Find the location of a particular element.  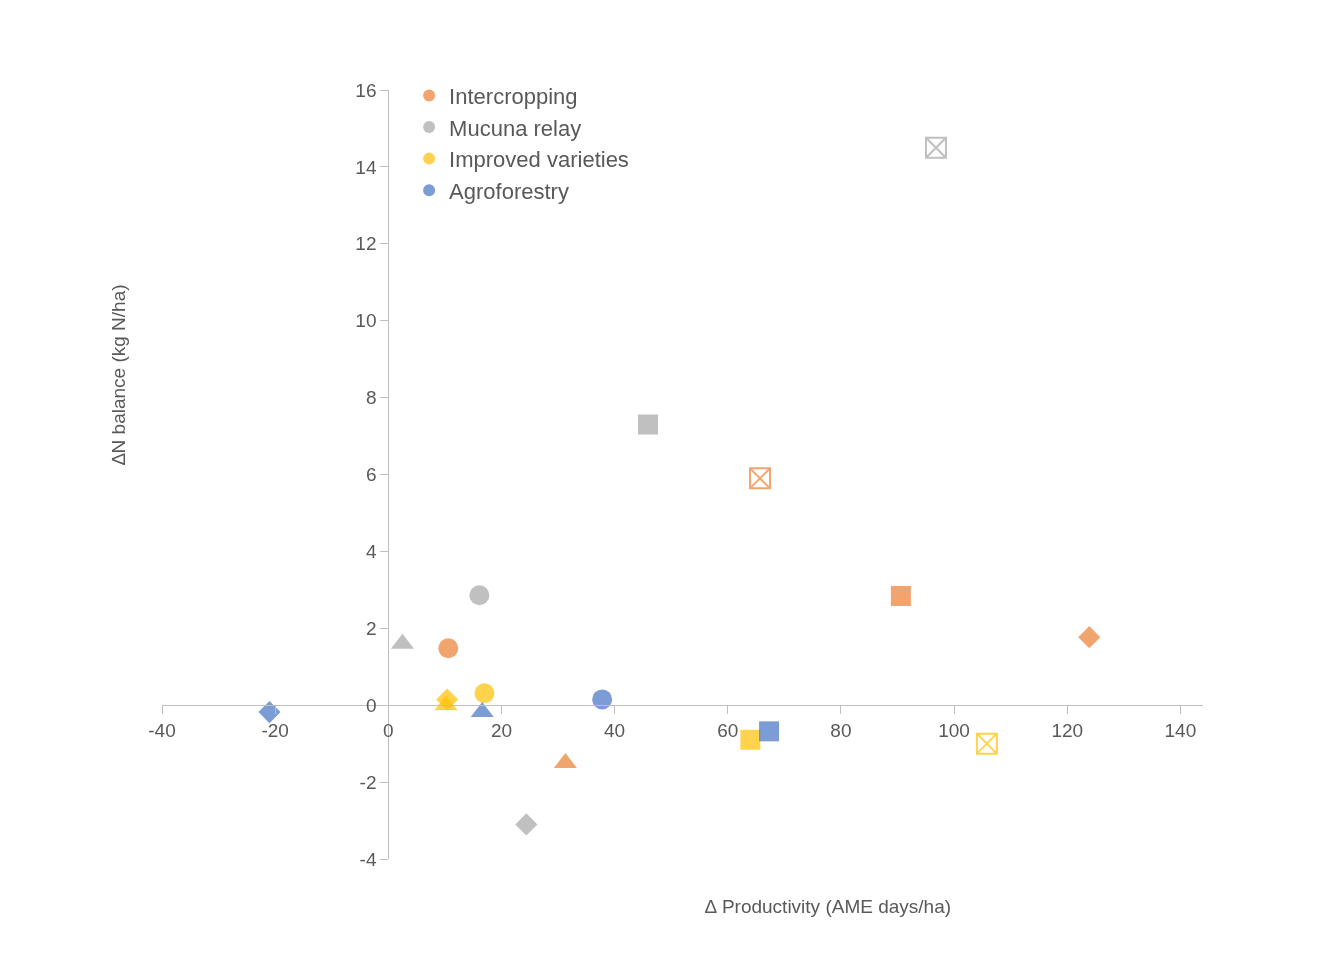

x-tick-label: -20 is located at coordinates (275, 730).